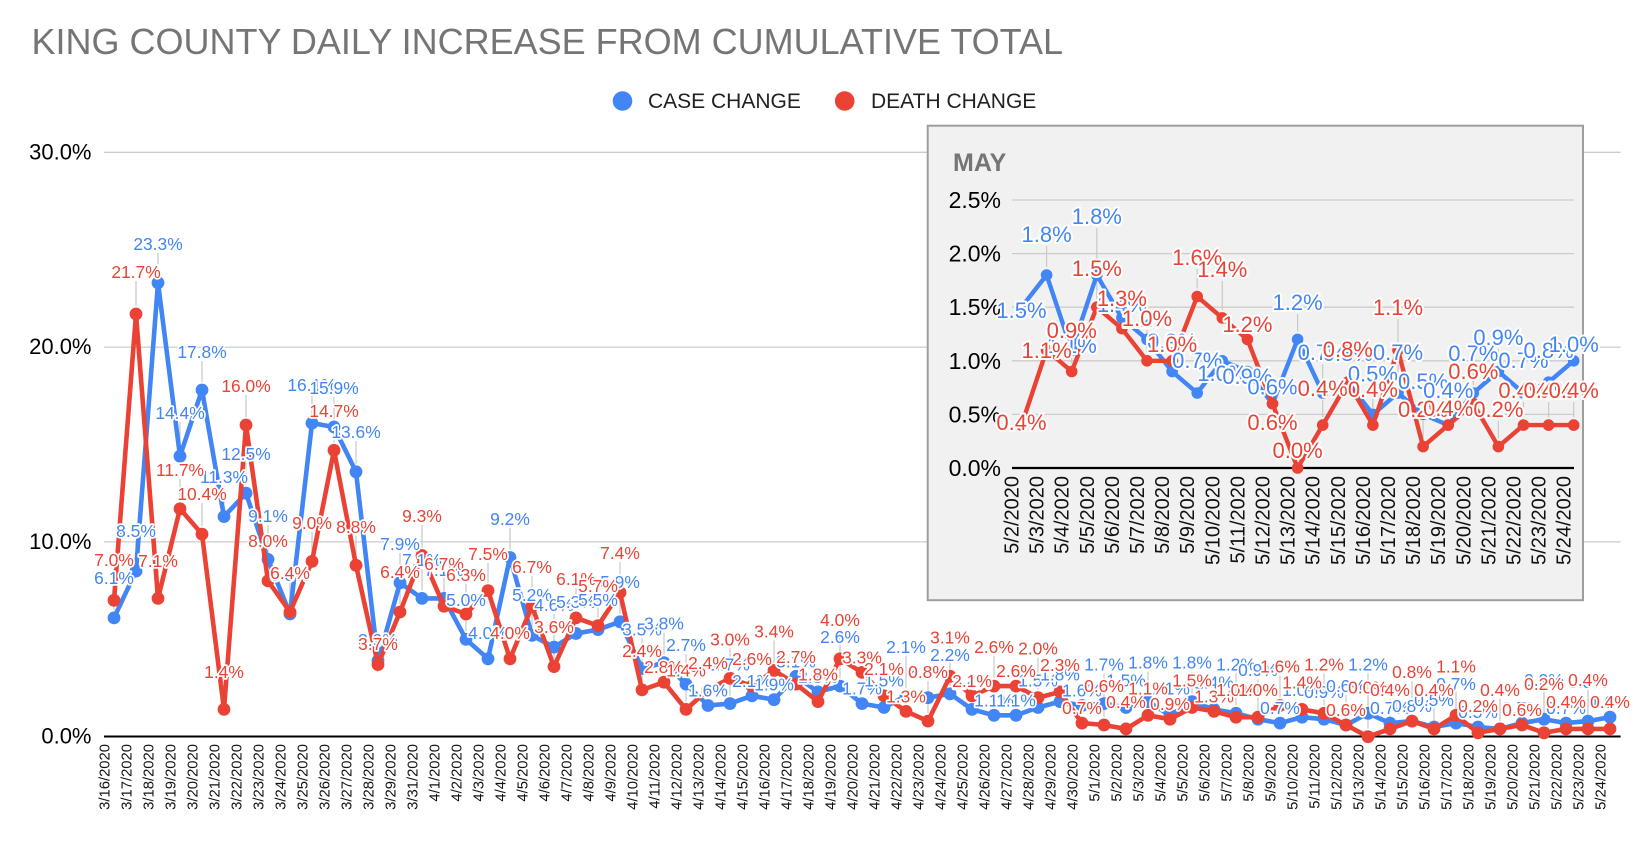 The height and width of the screenshot is (868, 1636). I want to click on svg-text: 1.5%, so click(1021, 310).